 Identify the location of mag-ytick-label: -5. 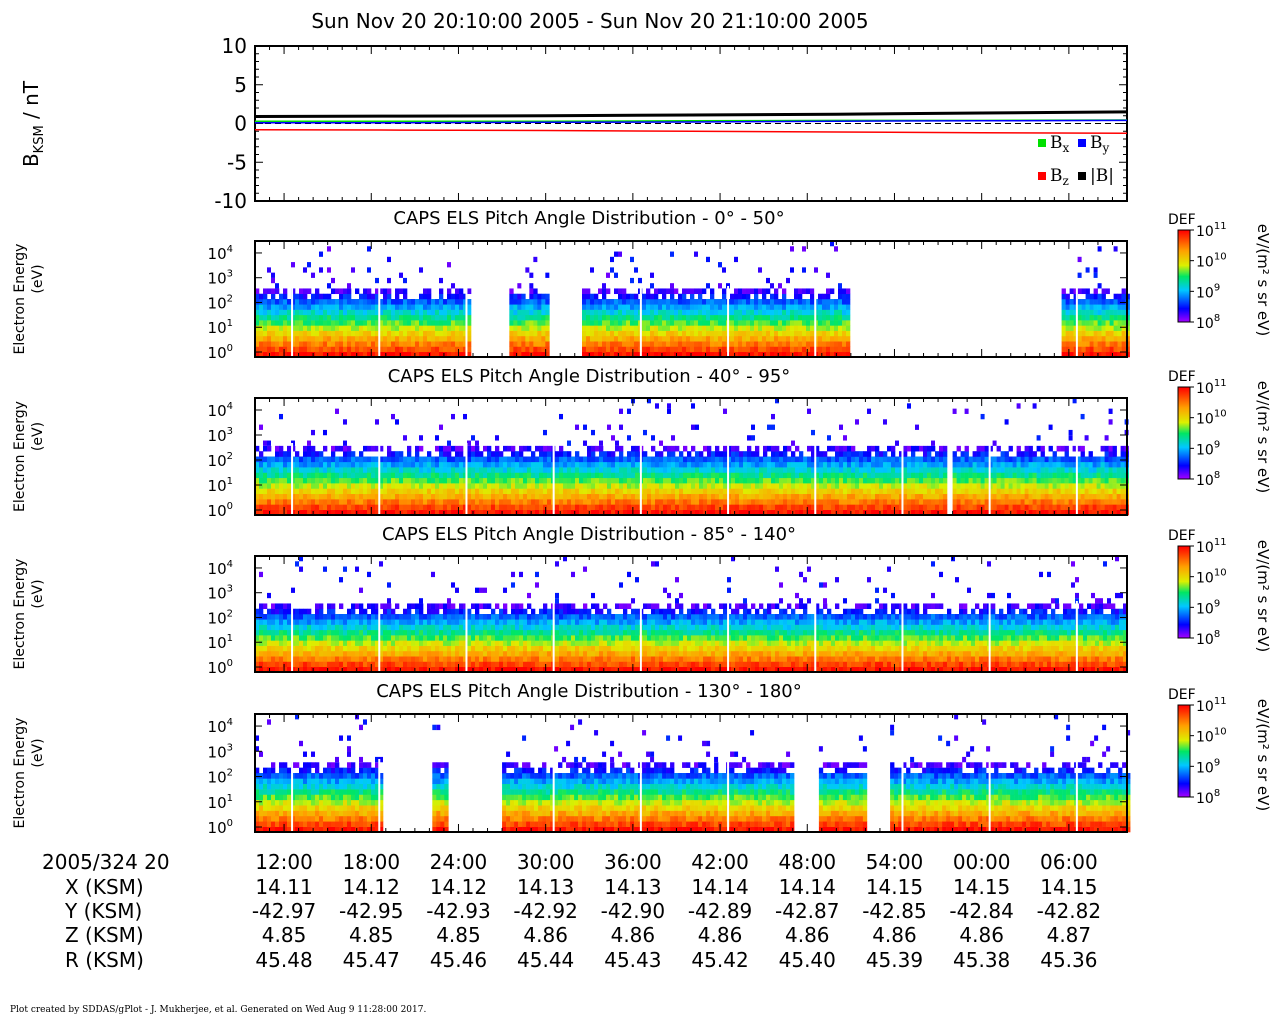
(237, 162).